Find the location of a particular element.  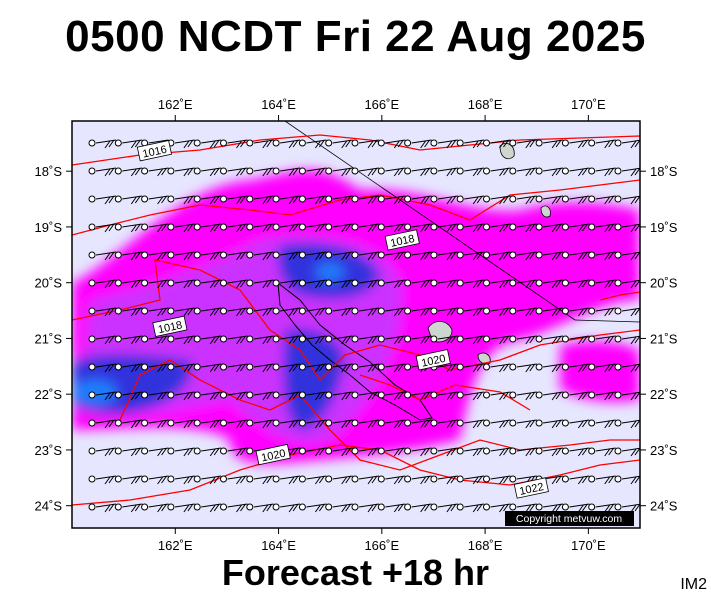

loyalty-island-mare is located at coordinates (484, 358).